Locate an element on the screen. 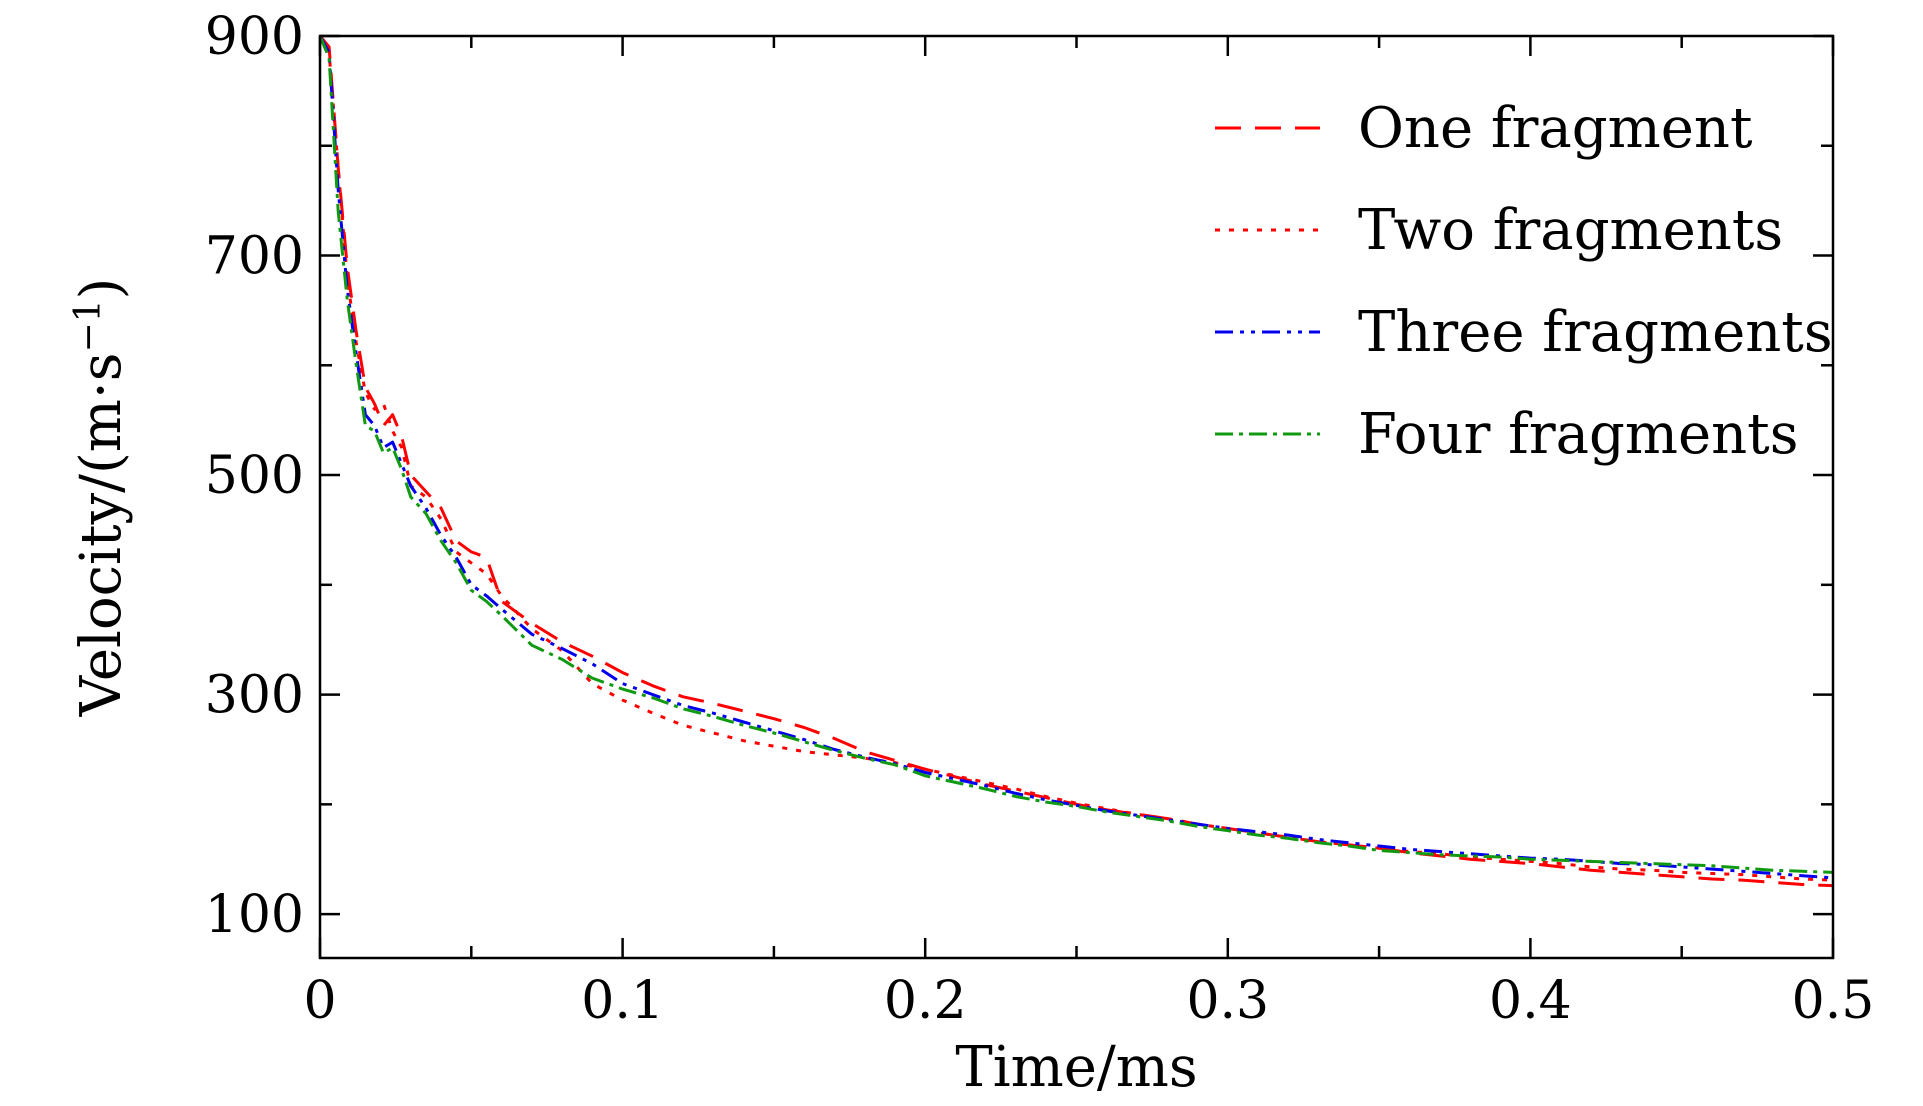 This screenshot has width=1923, height=1106. y-tick-label: 900 is located at coordinates (254, 37).